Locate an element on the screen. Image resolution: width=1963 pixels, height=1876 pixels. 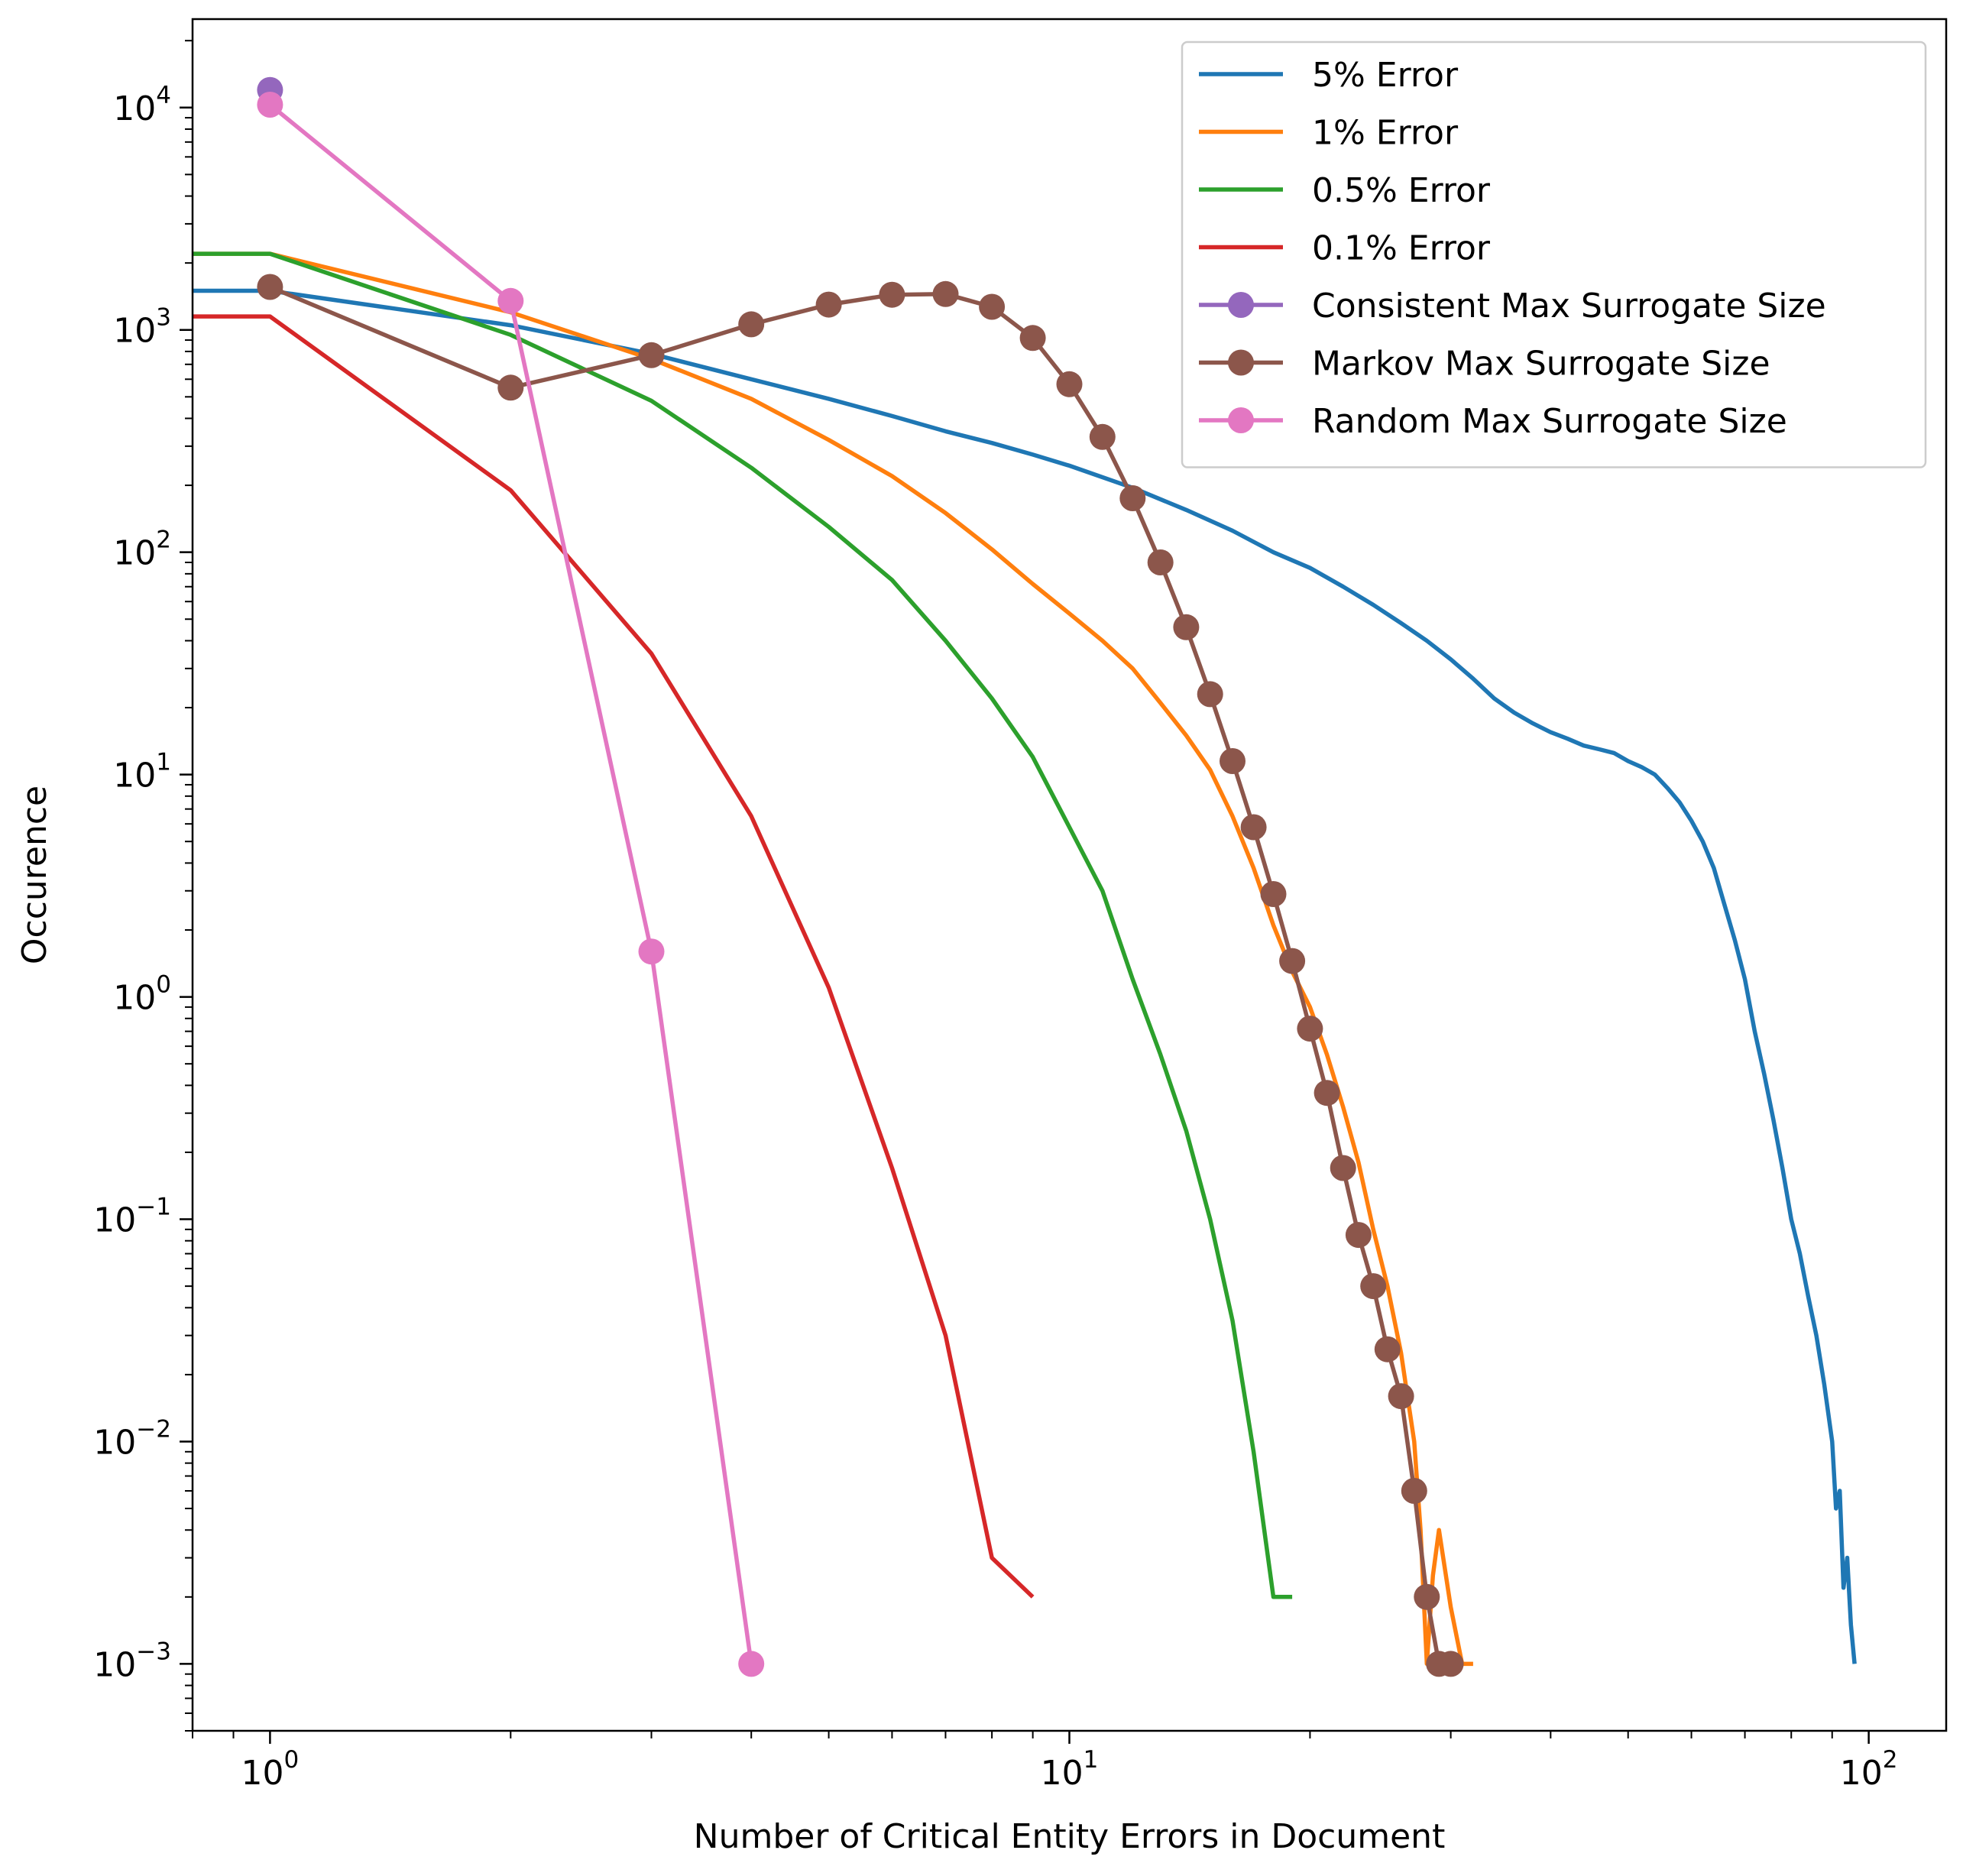
legend-label: 0.5% Error is located at coordinates (1401, 191).